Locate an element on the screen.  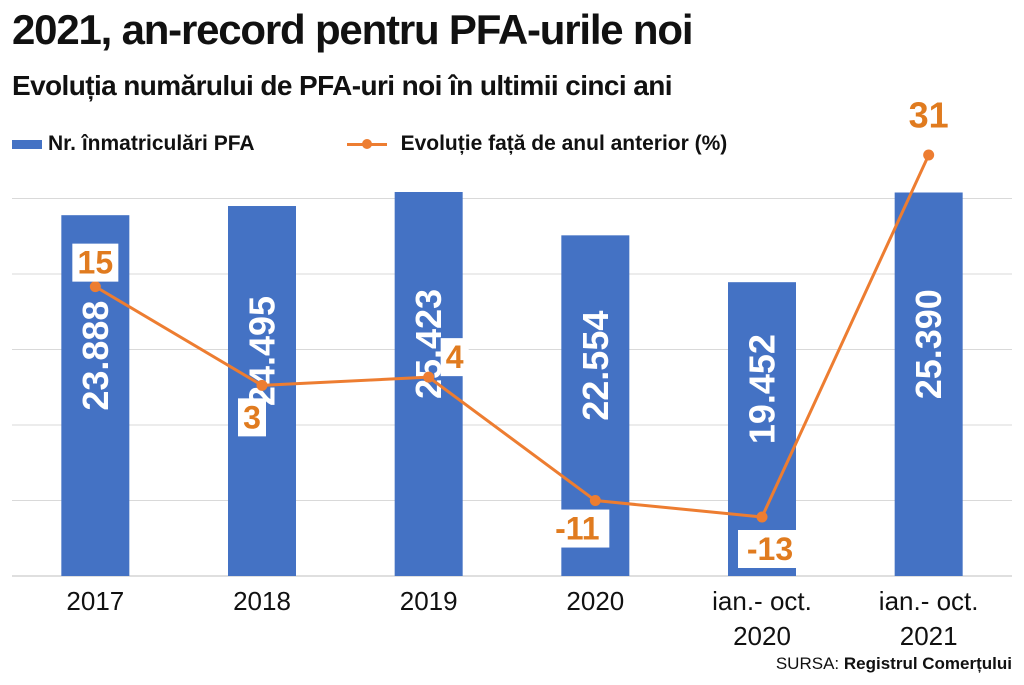
chart-title: 2021, an-record pentru PFA-urile noi is located at coordinates (352, 29).